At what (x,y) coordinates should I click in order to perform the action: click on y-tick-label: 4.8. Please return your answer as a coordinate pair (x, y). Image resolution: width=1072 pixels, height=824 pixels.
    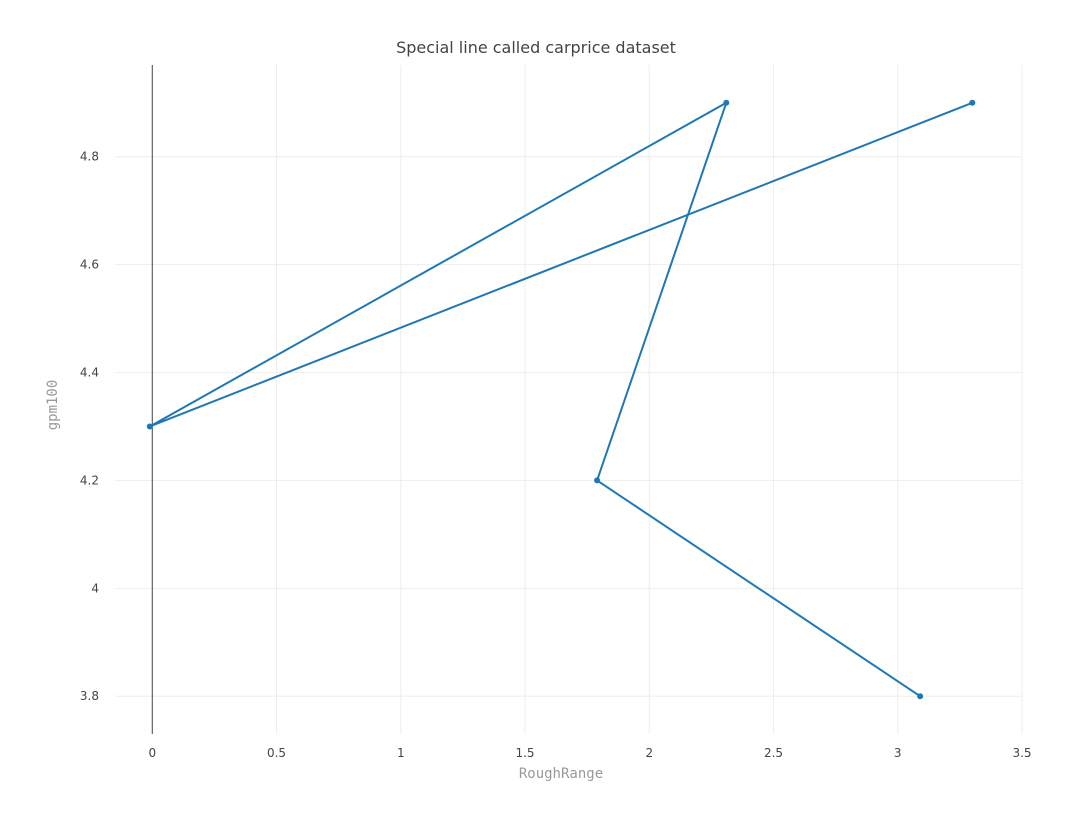
    Looking at the image, I should click on (89, 157).